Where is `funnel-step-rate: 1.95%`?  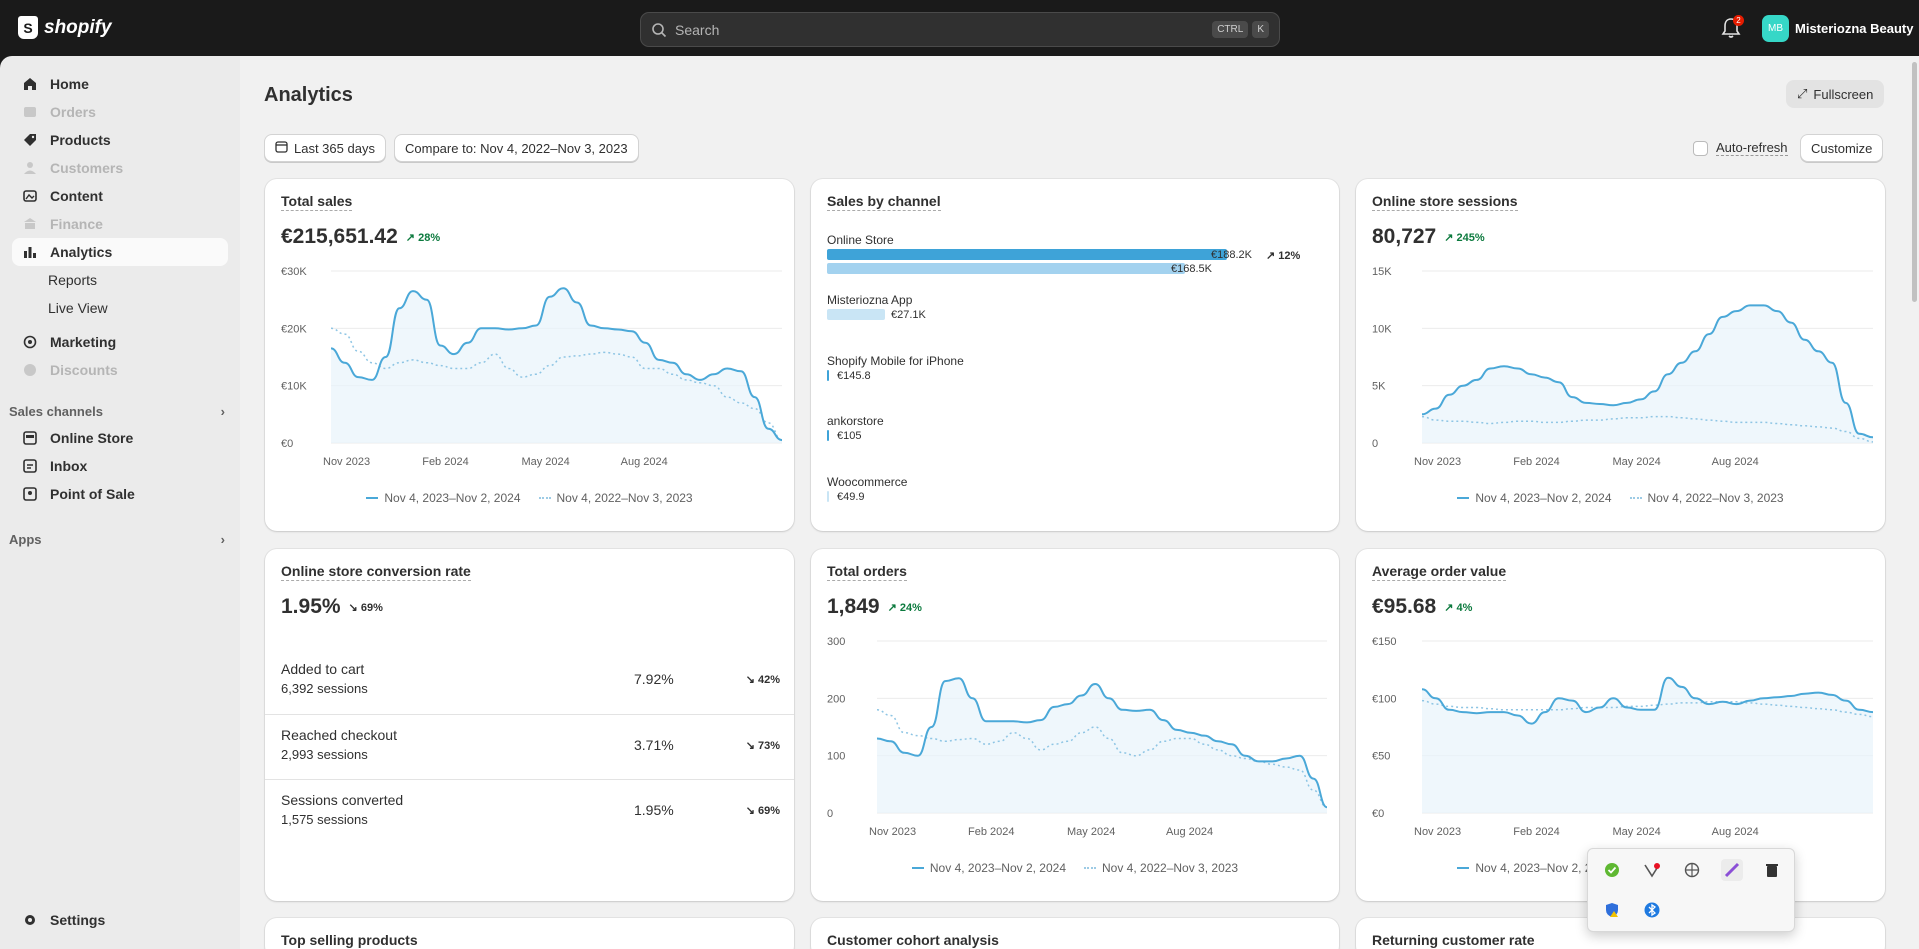
funnel-step-rate: 1.95% is located at coordinates (654, 810).